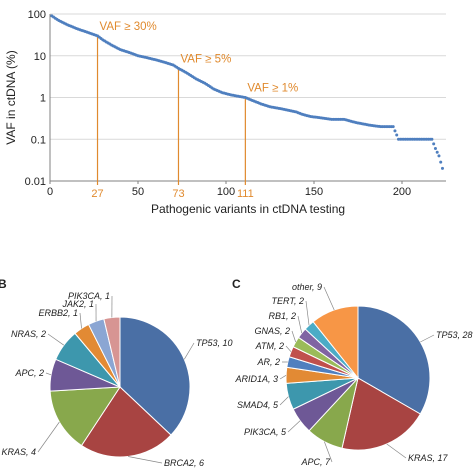 The height and width of the screenshot is (474, 474). What do you see at coordinates (89, 296) in the screenshot?
I see `pie-slice-label: PIK3CA, 1` at bounding box center [89, 296].